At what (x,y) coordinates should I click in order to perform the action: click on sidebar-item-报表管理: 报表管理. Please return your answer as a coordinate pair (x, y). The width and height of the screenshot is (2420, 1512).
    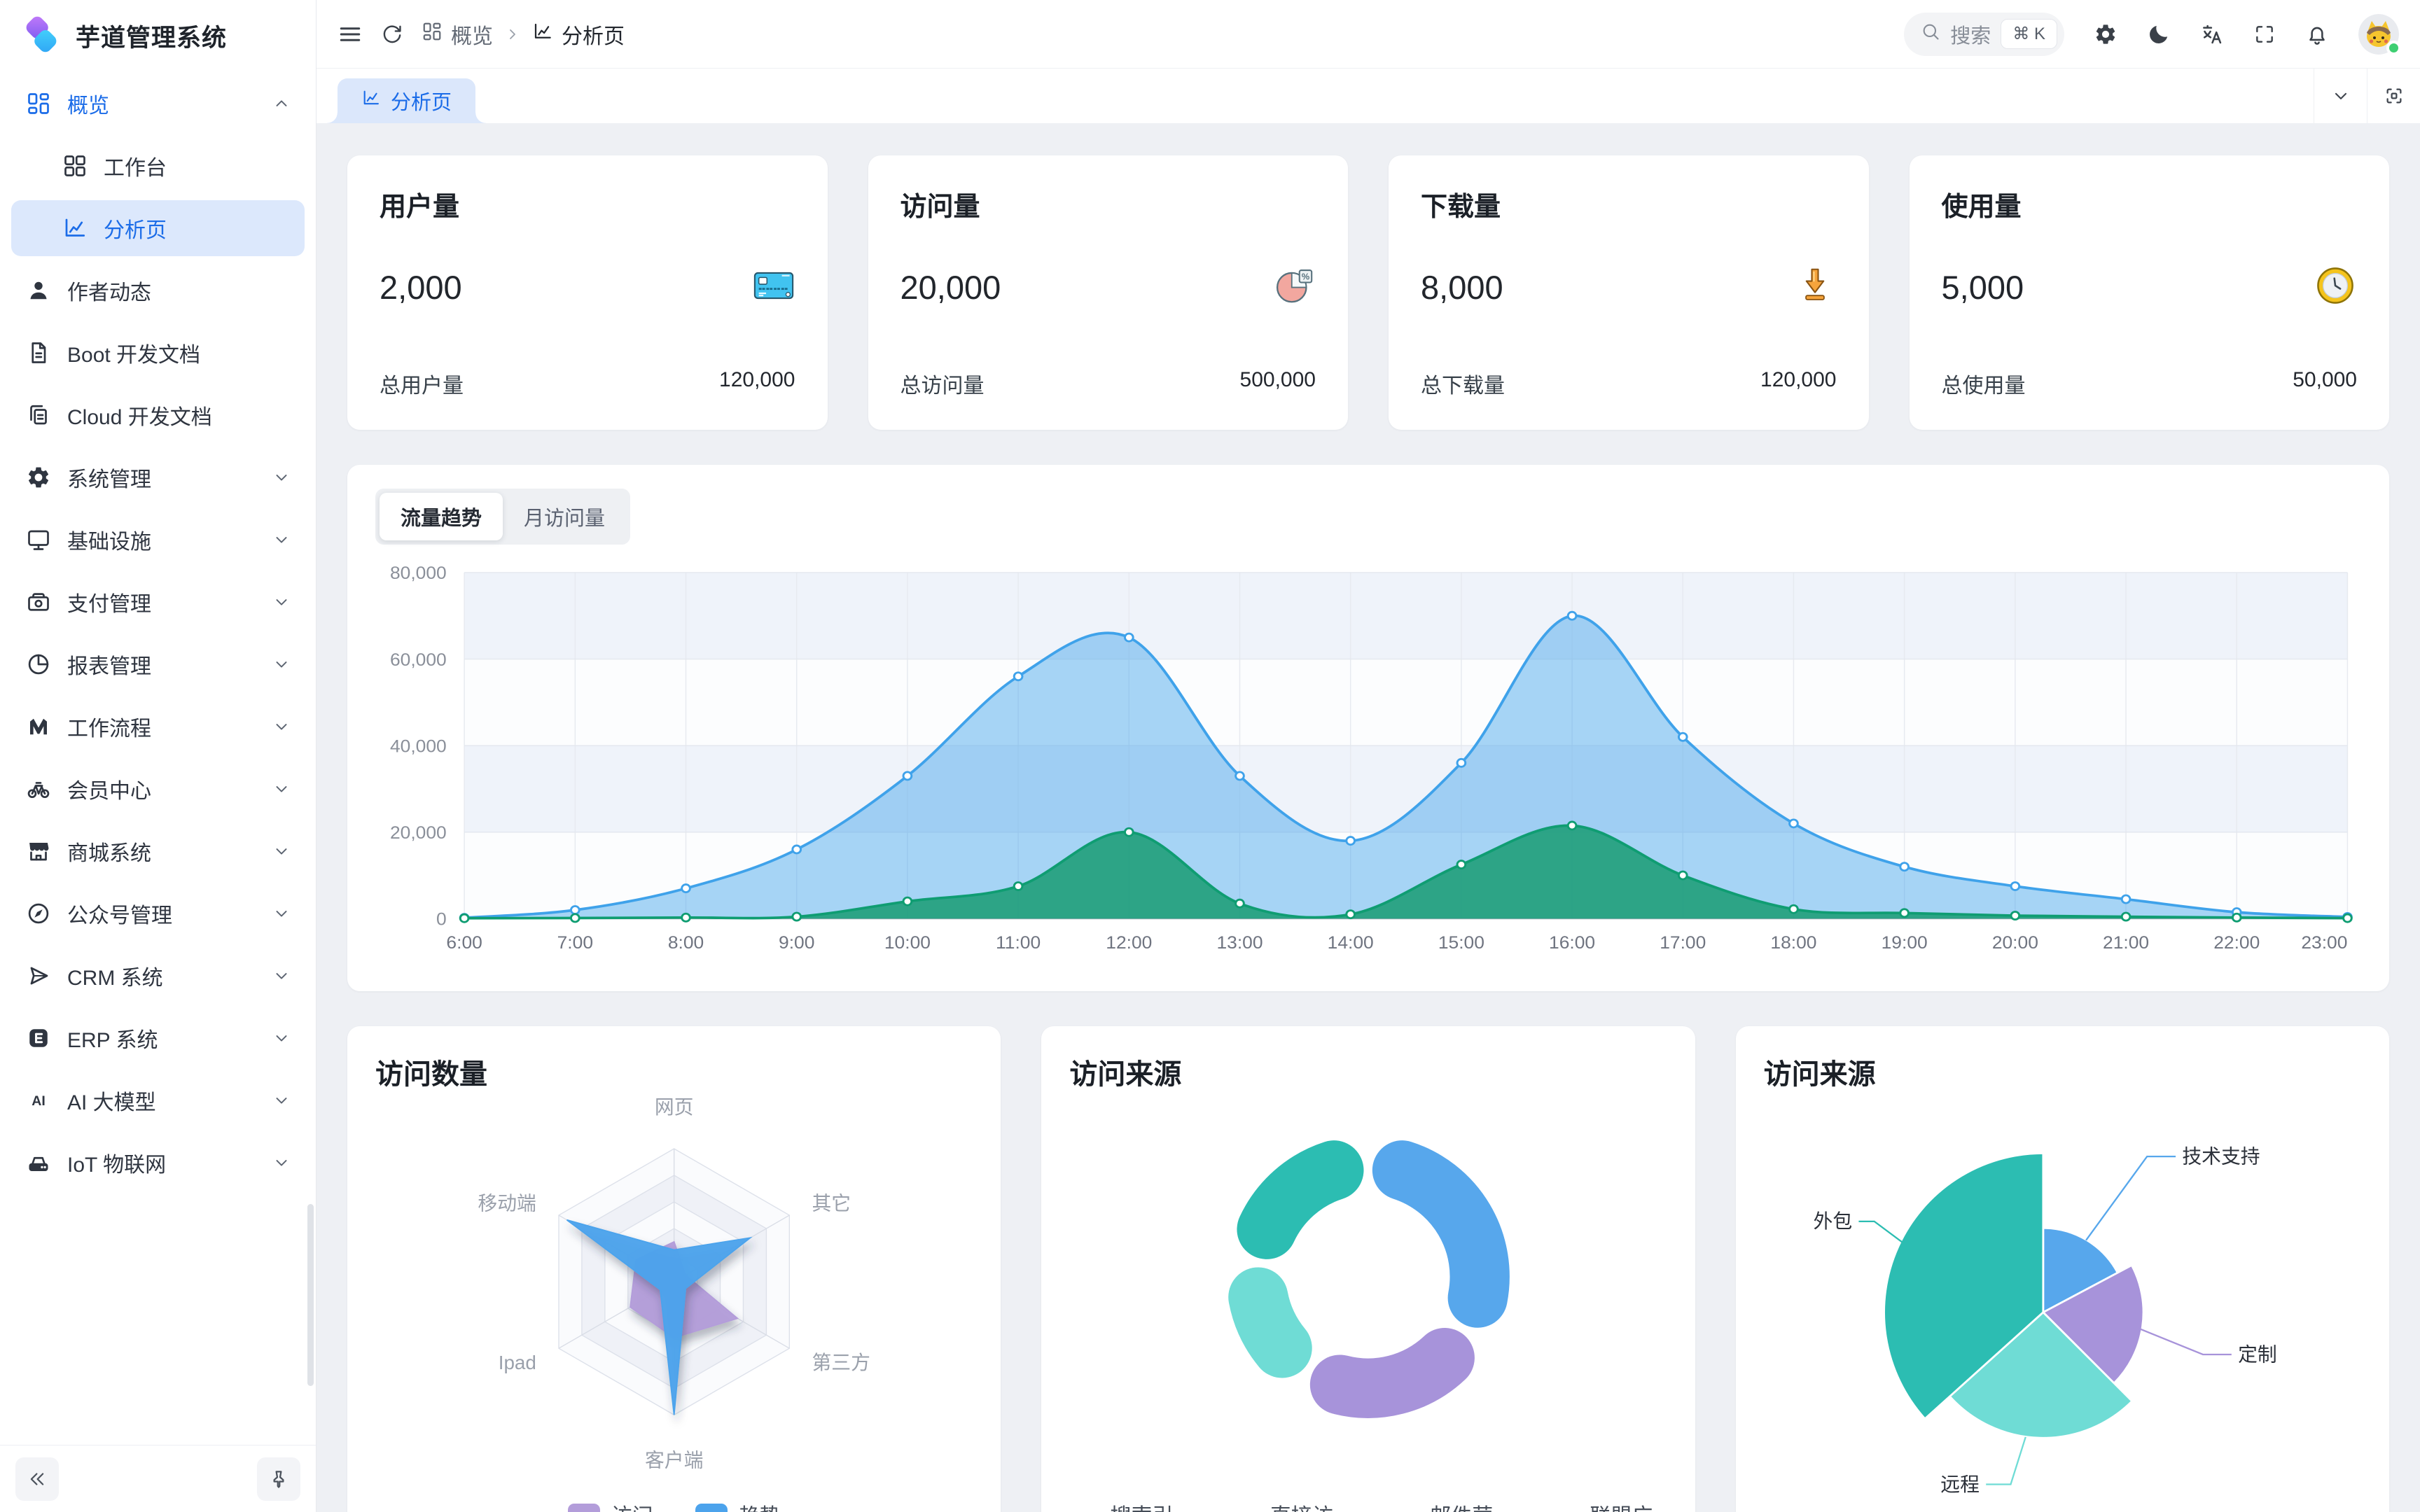
    Looking at the image, I should click on (158, 664).